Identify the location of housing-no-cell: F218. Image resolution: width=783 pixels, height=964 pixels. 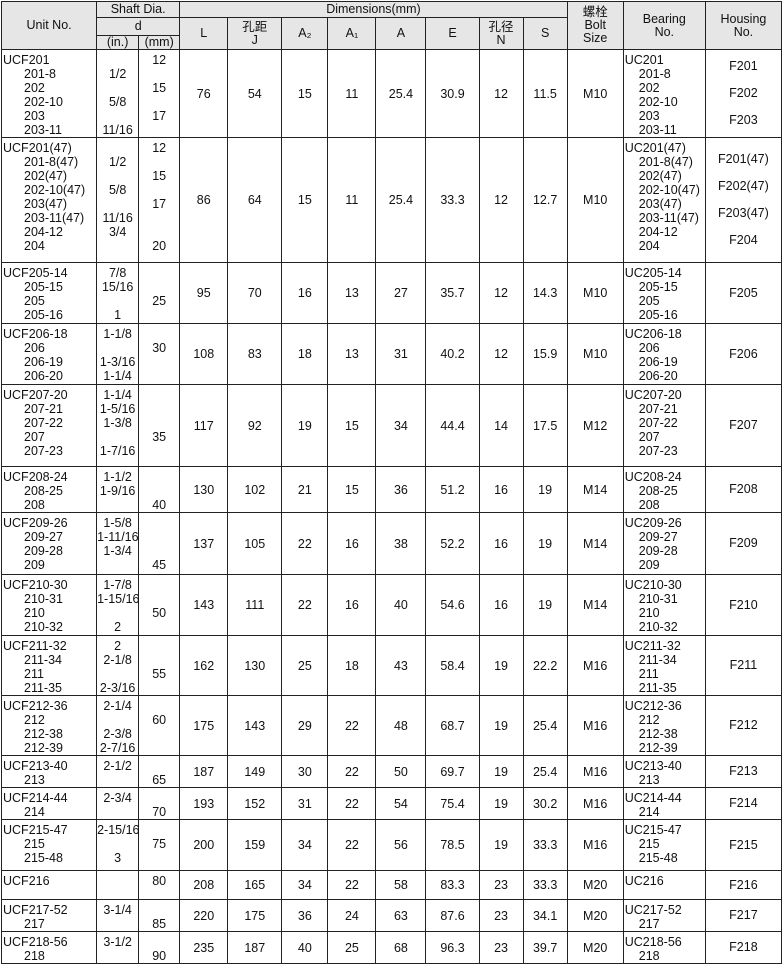
(743, 947).